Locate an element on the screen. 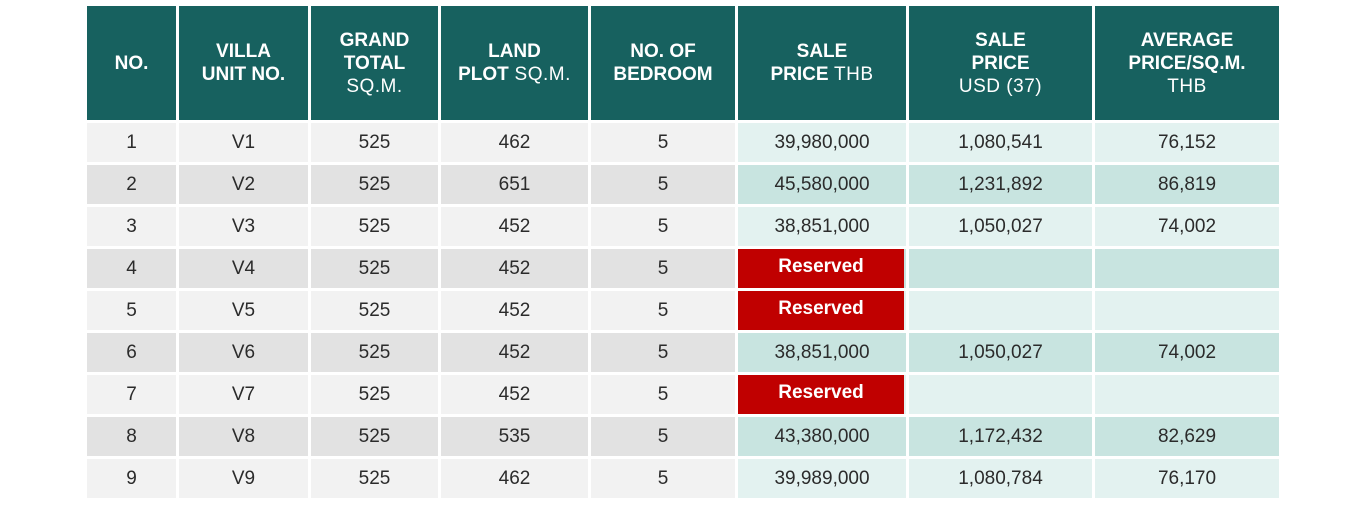  cell-land-plot: 651 is located at coordinates (514, 184).